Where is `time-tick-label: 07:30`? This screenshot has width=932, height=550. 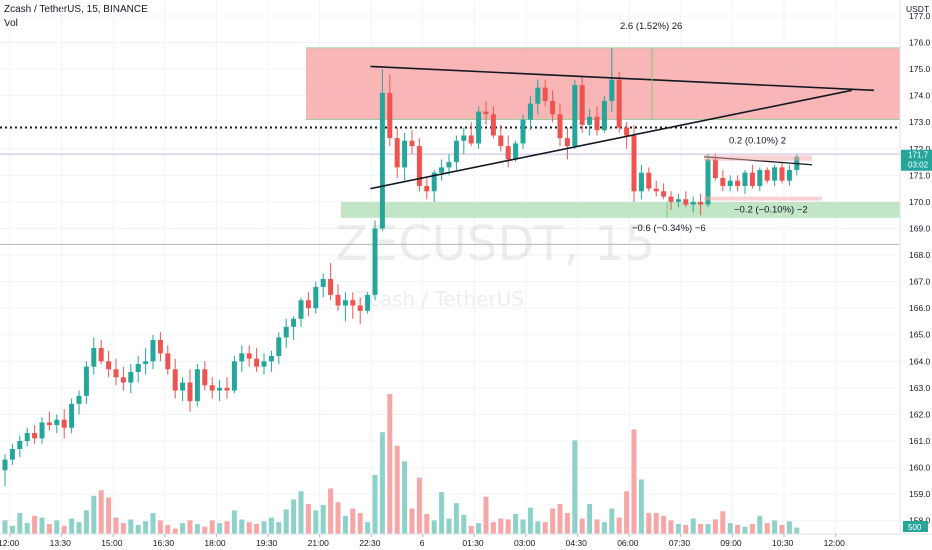 time-tick-label: 07:30 is located at coordinates (680, 543).